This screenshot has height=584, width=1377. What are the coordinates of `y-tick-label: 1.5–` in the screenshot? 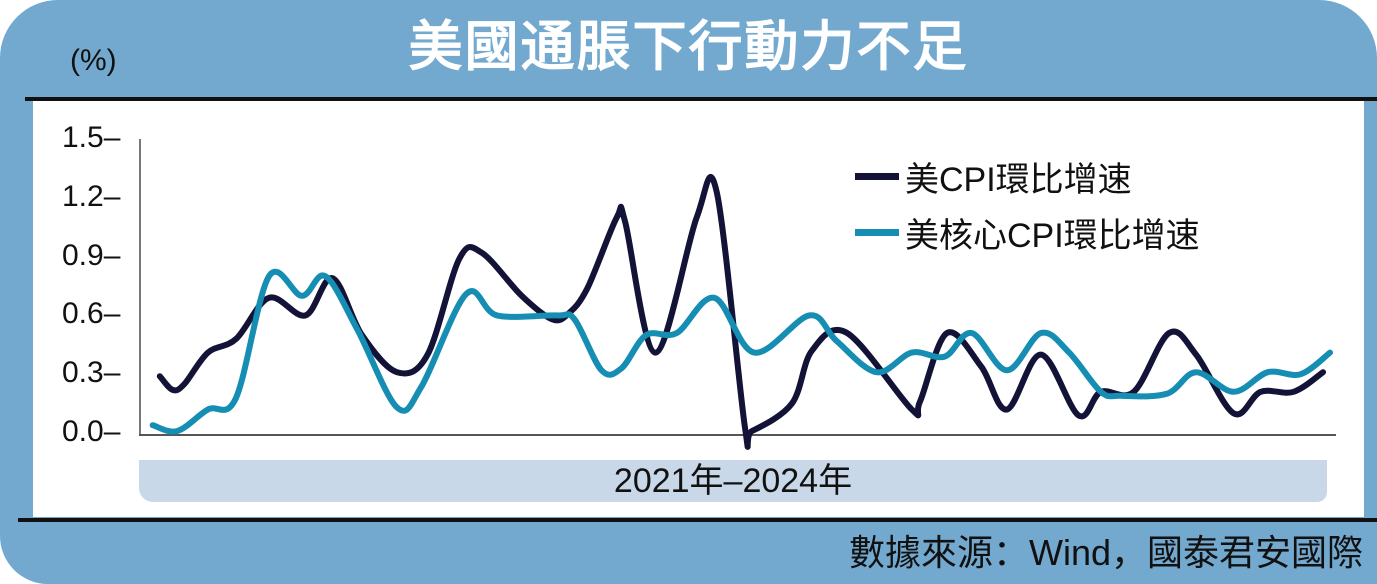 It's located at (91, 137).